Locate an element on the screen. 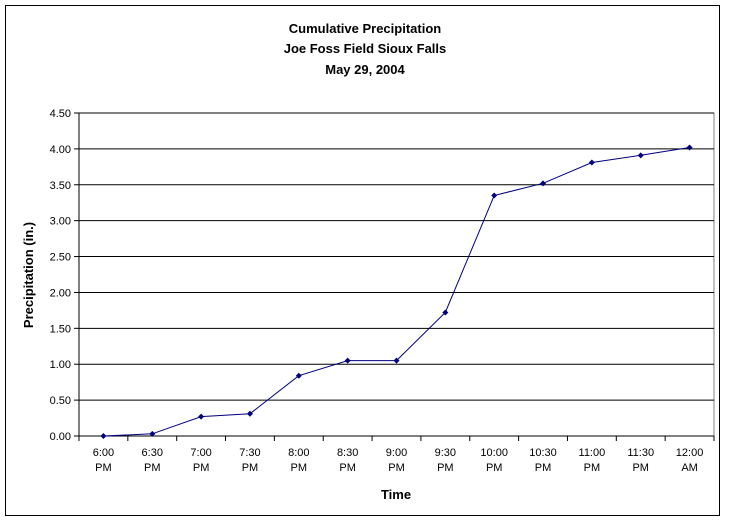 The width and height of the screenshot is (729, 525). y-tick-label-3.00: 3.00 is located at coordinates (60, 222).